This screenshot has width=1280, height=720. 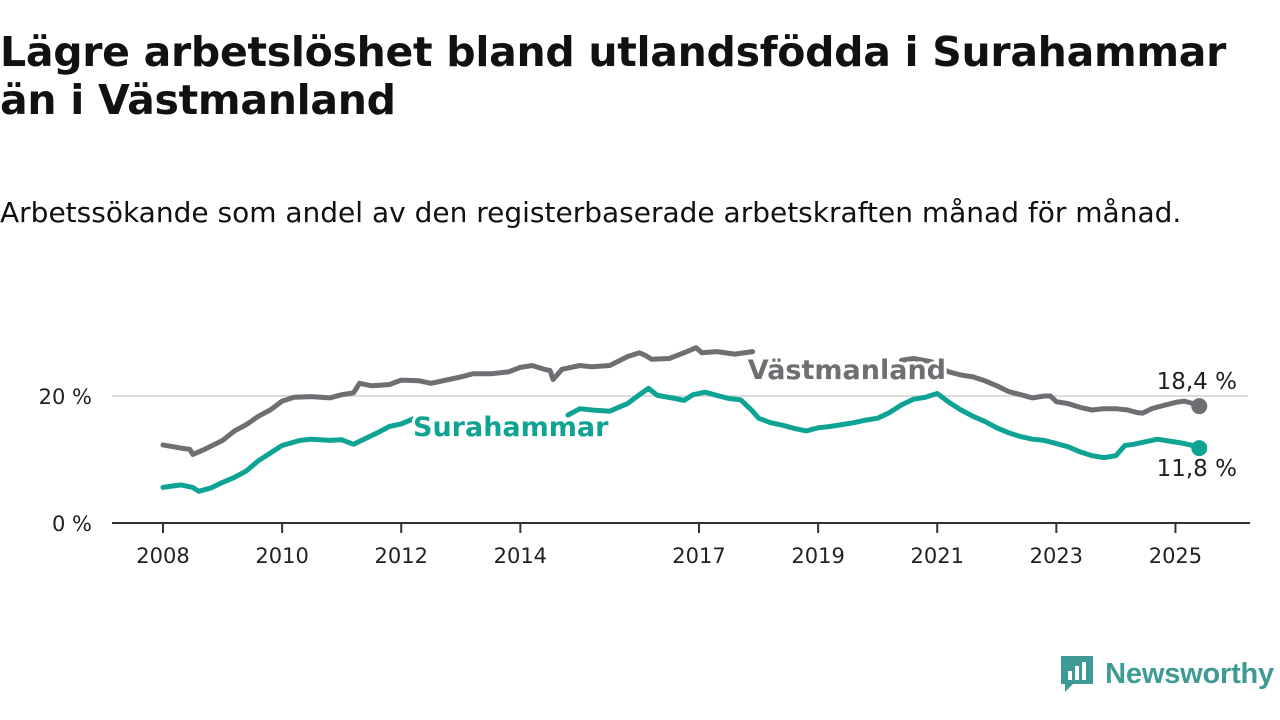 I want to click on x-tick-label: 2012, so click(x=400, y=556).